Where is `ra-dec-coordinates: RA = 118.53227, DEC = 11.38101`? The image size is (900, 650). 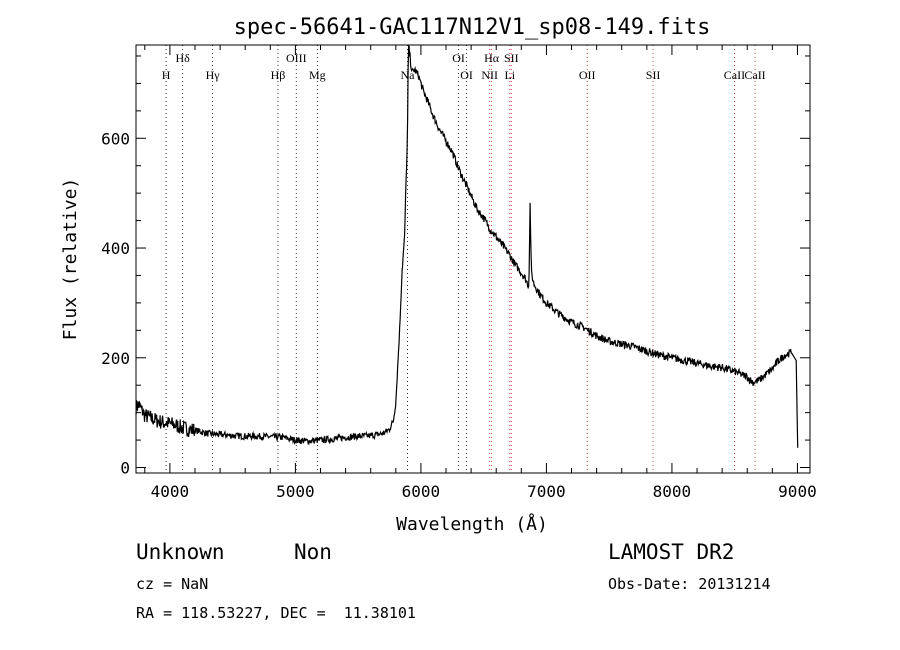
ra-dec-coordinates: RA = 118.53227, DEC = 11.38101 is located at coordinates (276, 613).